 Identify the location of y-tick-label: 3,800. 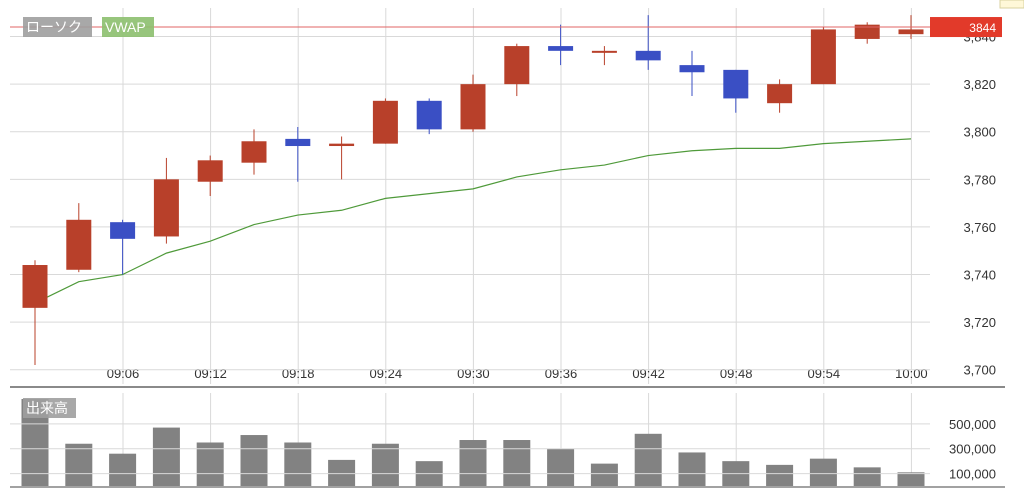
(979, 132).